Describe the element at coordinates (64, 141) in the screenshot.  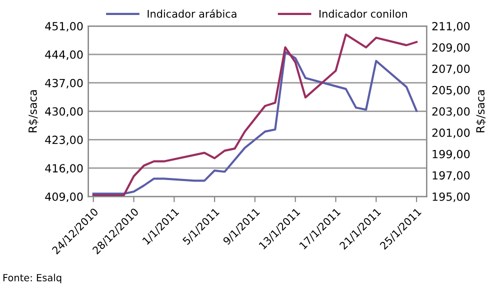
I see `y-tick-label: 423,00` at that location.